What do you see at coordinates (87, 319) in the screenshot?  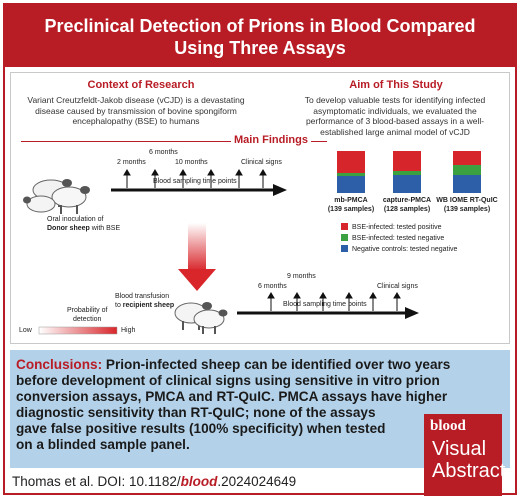 I see `probability-label-line-2: detection` at bounding box center [87, 319].